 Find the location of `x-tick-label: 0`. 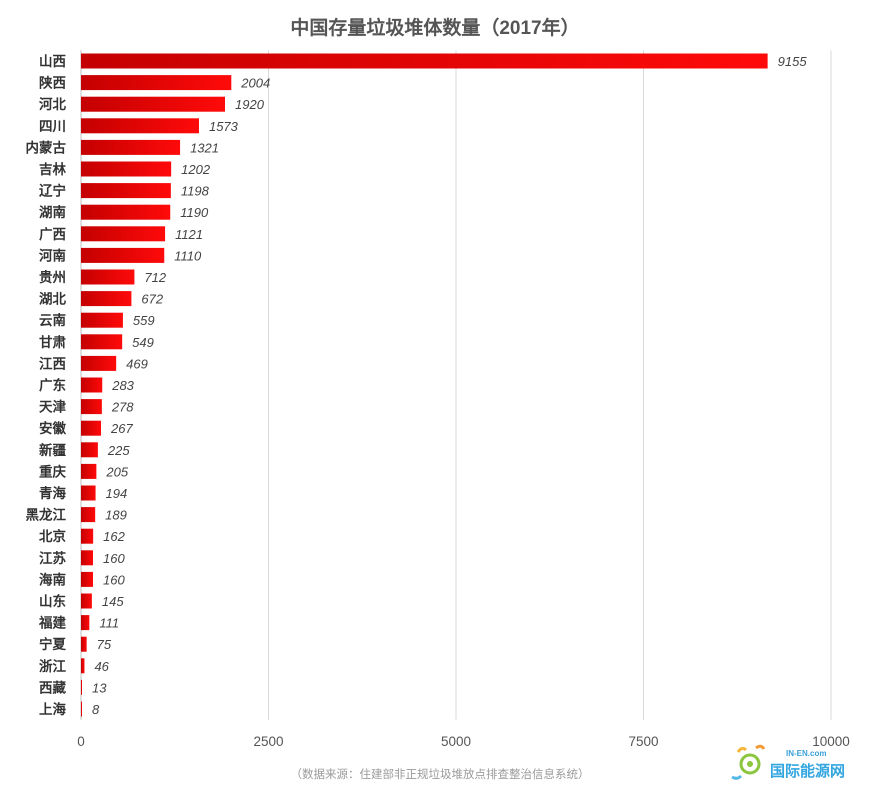

x-tick-label: 0 is located at coordinates (81, 741).